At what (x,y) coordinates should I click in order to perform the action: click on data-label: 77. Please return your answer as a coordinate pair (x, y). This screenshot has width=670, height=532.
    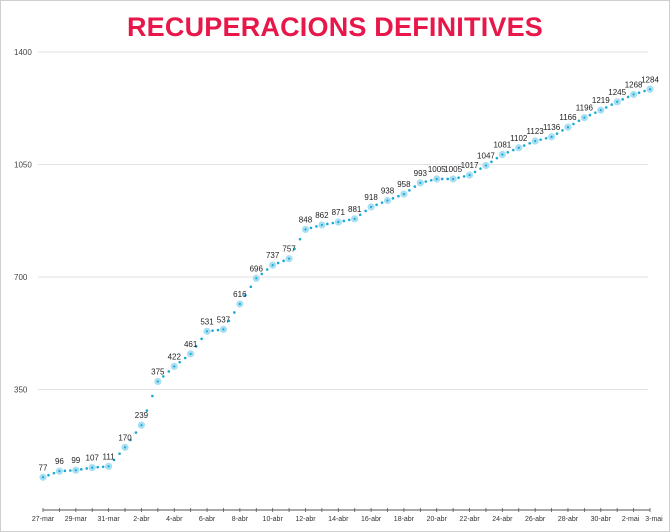
    Looking at the image, I should click on (43, 467).